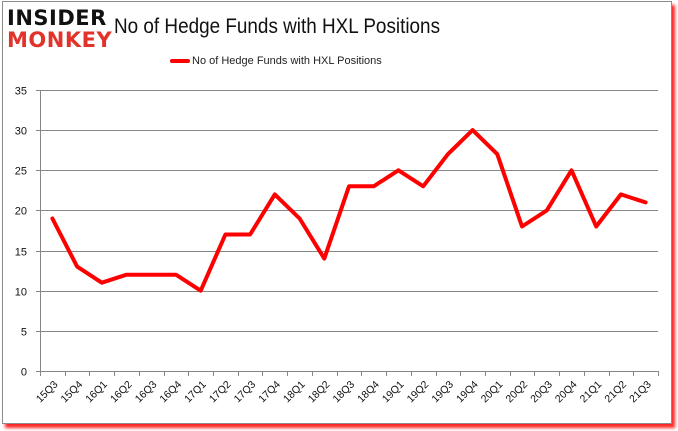 The height and width of the screenshot is (431, 678). What do you see at coordinates (24, 373) in the screenshot?
I see `y-tick-label: 0` at bounding box center [24, 373].